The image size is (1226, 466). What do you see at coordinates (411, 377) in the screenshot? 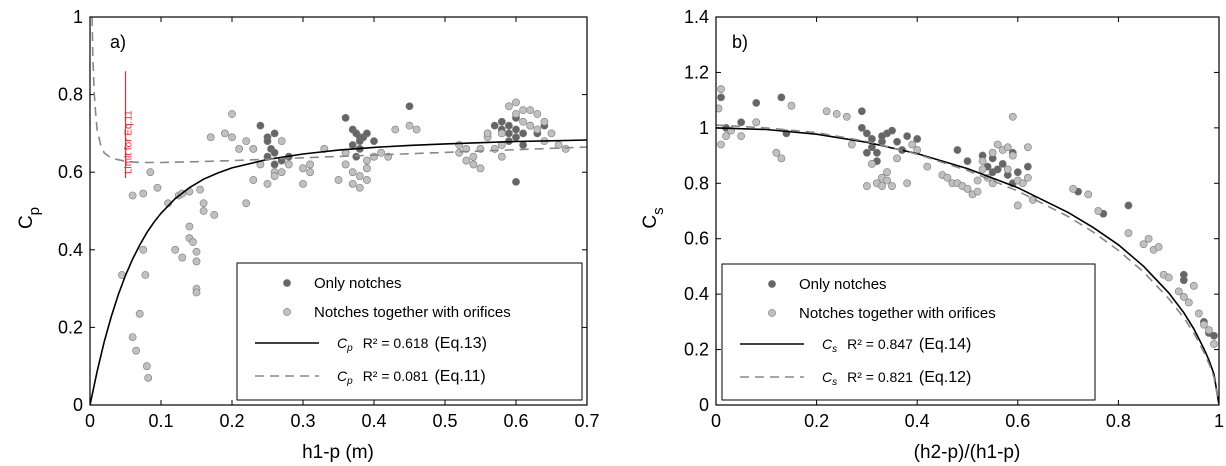
I see `panel-a-legend-label-curve-2: Cp R² = 0.081 (Eq.11)` at bounding box center [411, 377].